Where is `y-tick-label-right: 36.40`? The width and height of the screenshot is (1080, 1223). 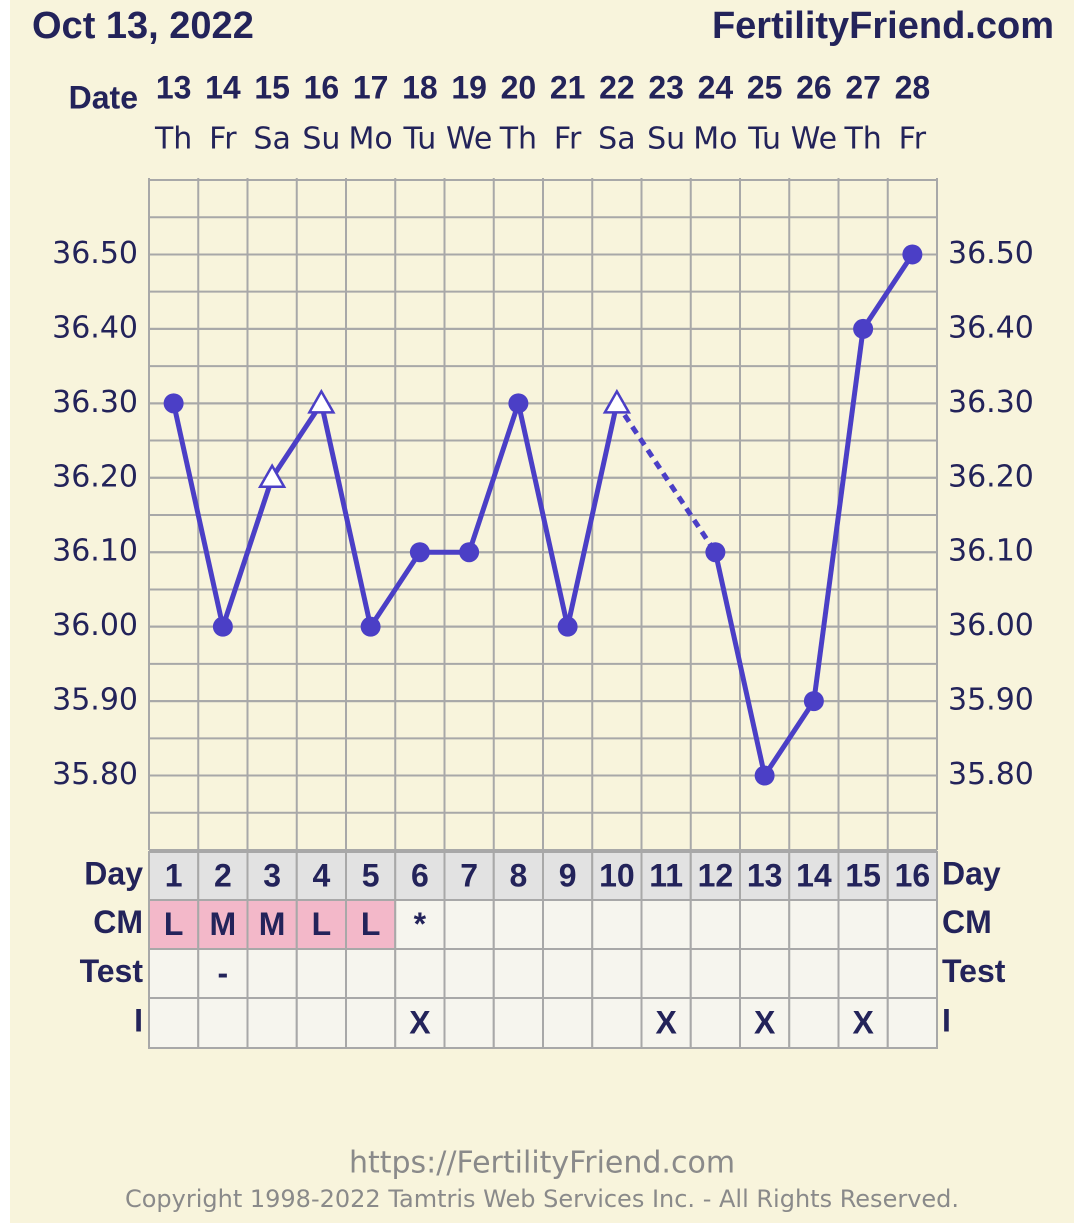
y-tick-label-right: 36.40 is located at coordinates (991, 327).